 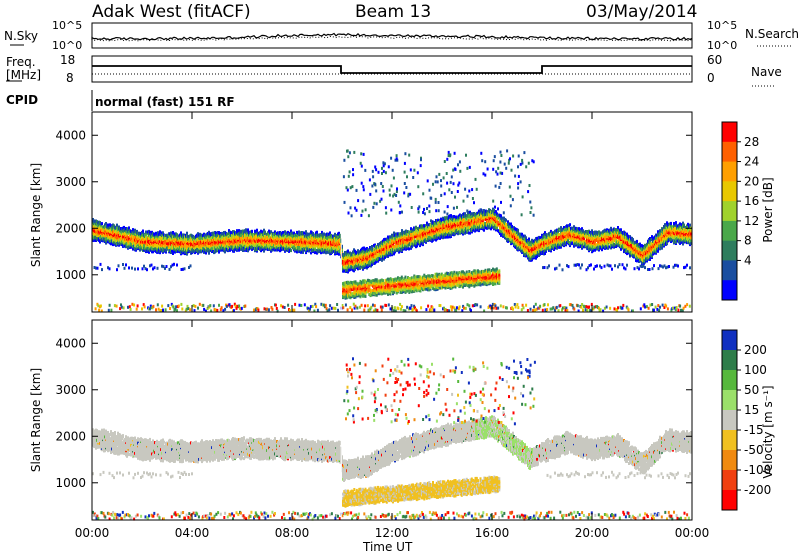 I want to click on nave-label: Nave, so click(x=766, y=72).